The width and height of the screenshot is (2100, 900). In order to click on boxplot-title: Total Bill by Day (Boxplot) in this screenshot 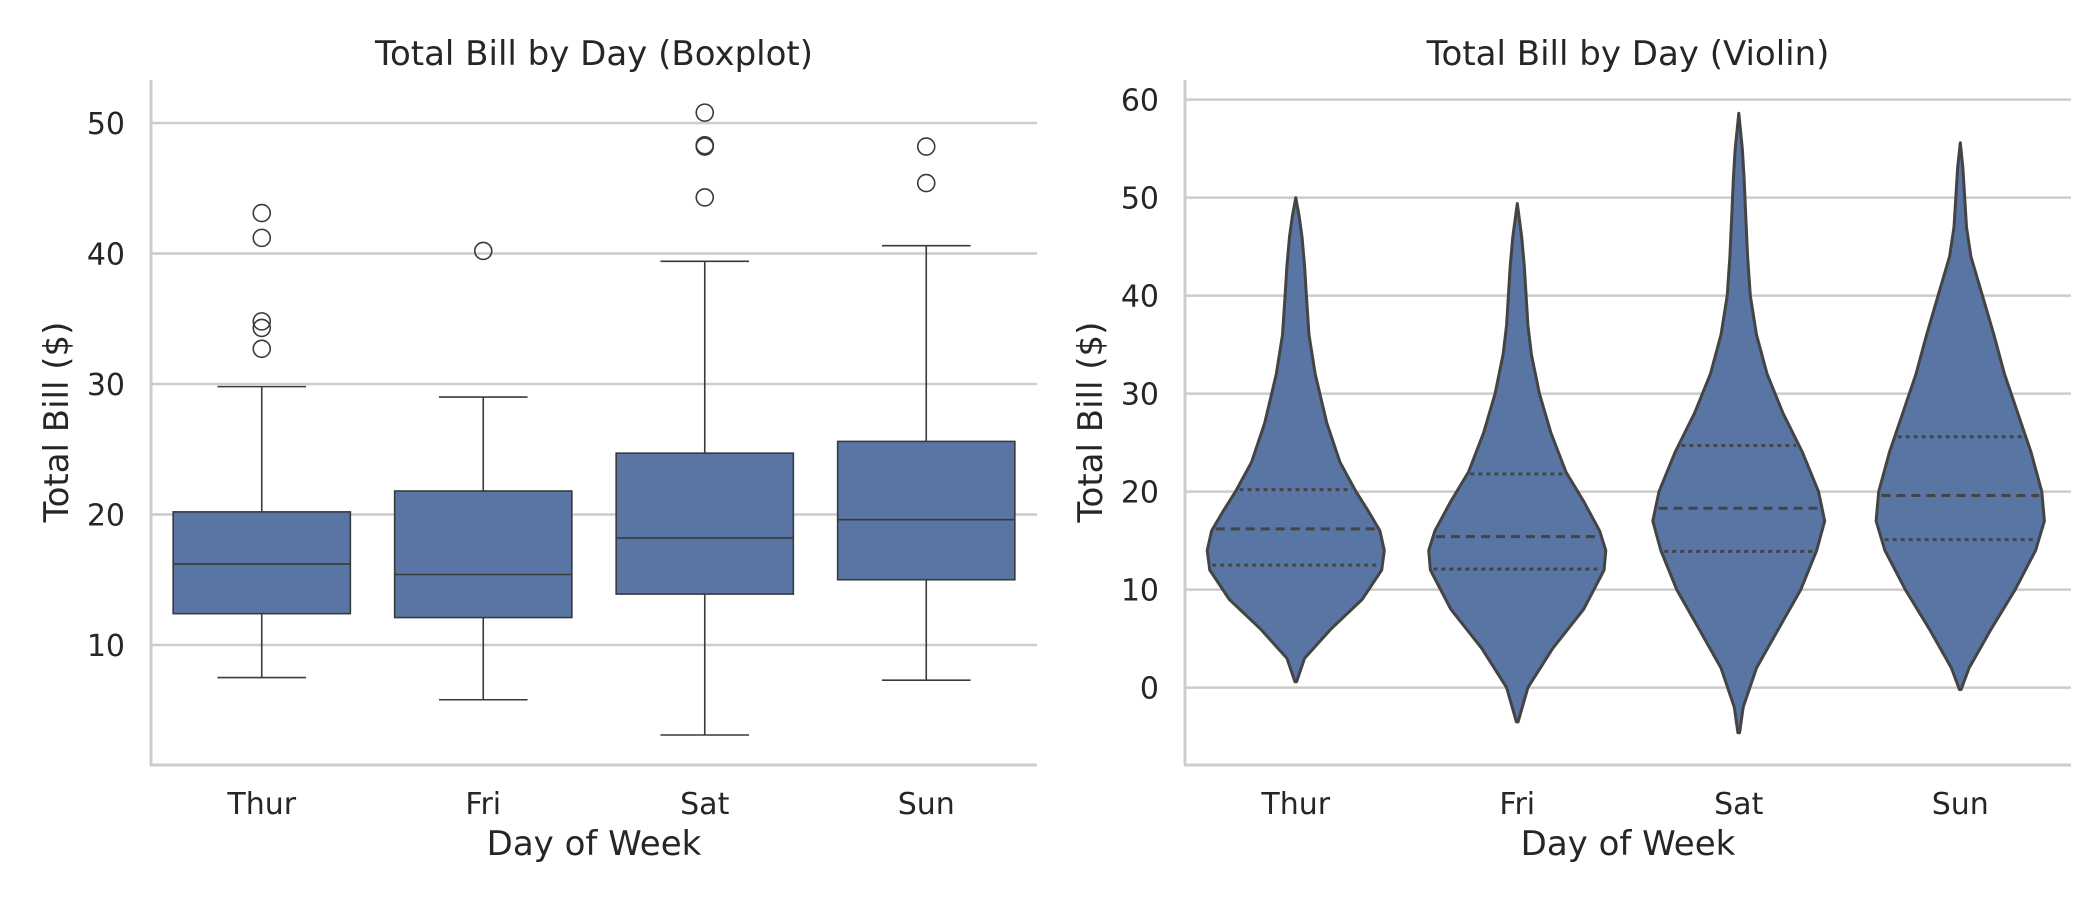, I will do `click(593, 54)`.